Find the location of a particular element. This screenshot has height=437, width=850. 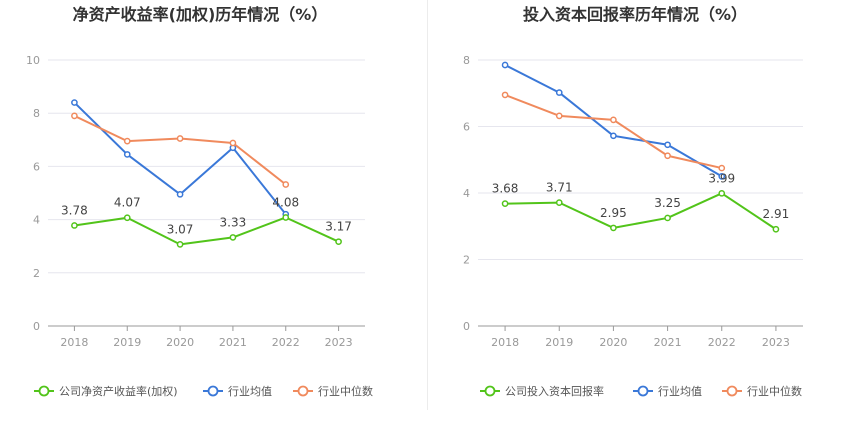

data-label: 2.95 is located at coordinates (613, 213).